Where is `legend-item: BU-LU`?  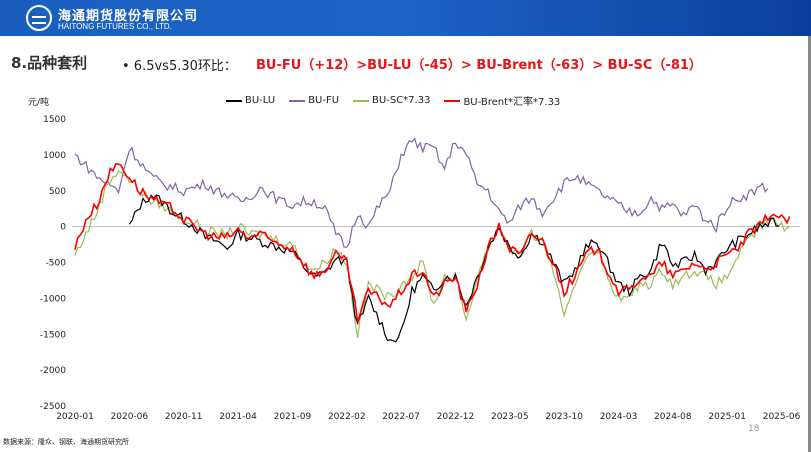 legend-item: BU-LU is located at coordinates (250, 100).